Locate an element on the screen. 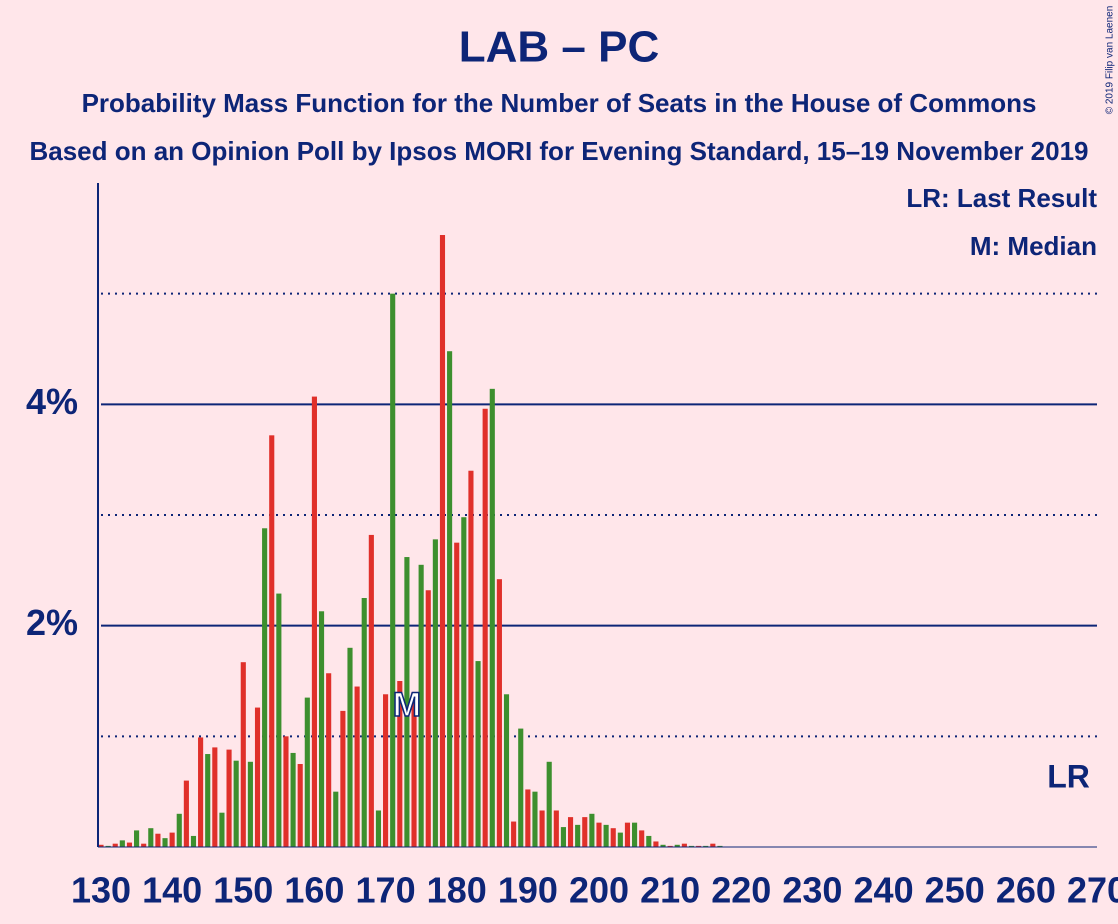 The image size is (1118, 924). y-tick-label: 4% is located at coordinates (52, 401).